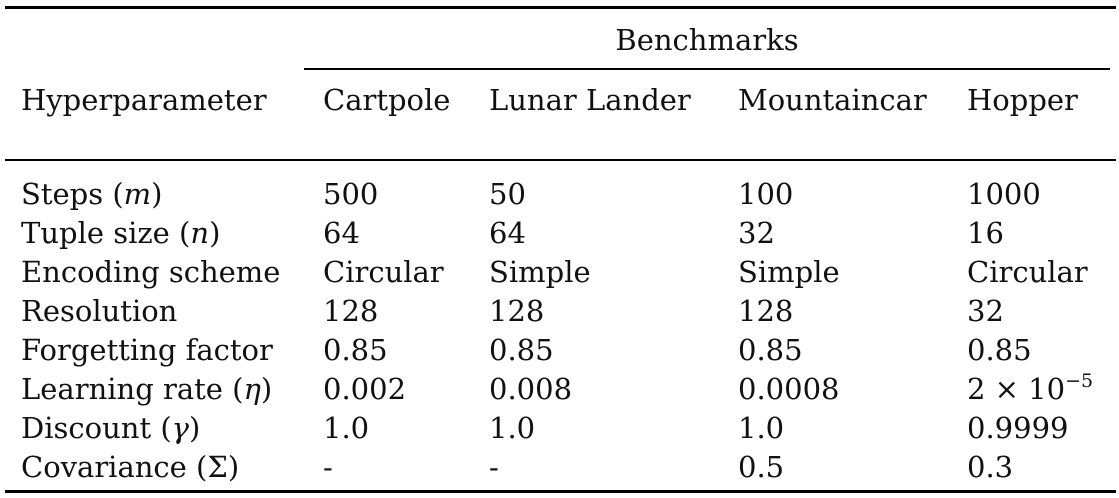  What do you see at coordinates (832, 100) in the screenshot?
I see `column-header-mountaincar: Mountaincar` at bounding box center [832, 100].